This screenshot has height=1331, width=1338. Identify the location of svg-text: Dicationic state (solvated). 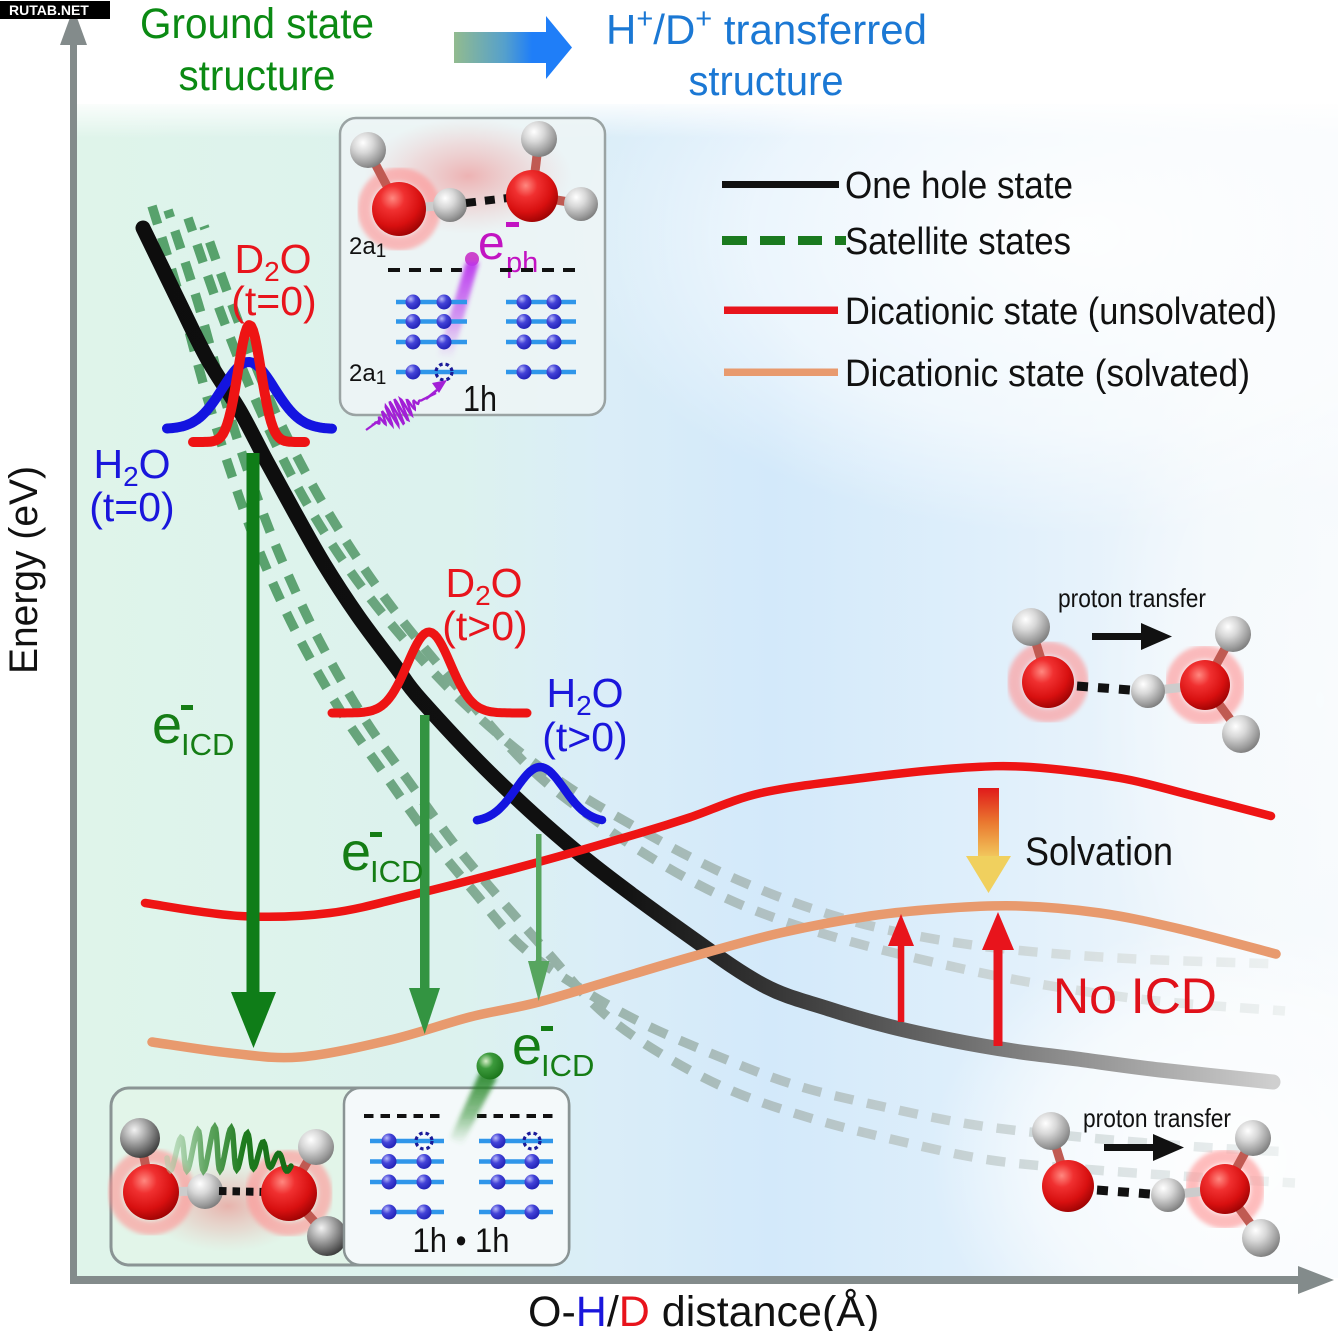
(1047, 374).